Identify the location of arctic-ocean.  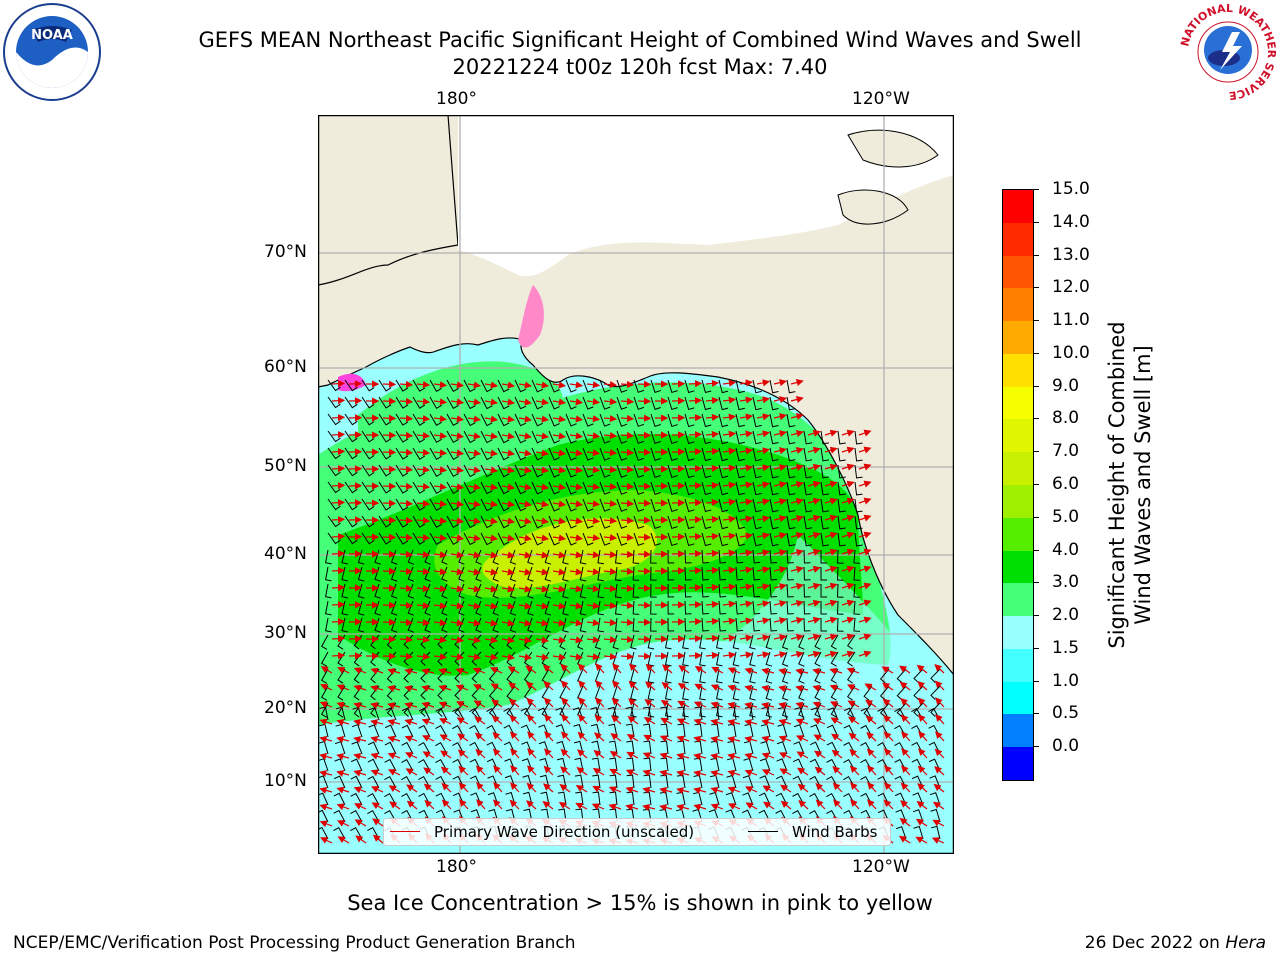
(706, 196).